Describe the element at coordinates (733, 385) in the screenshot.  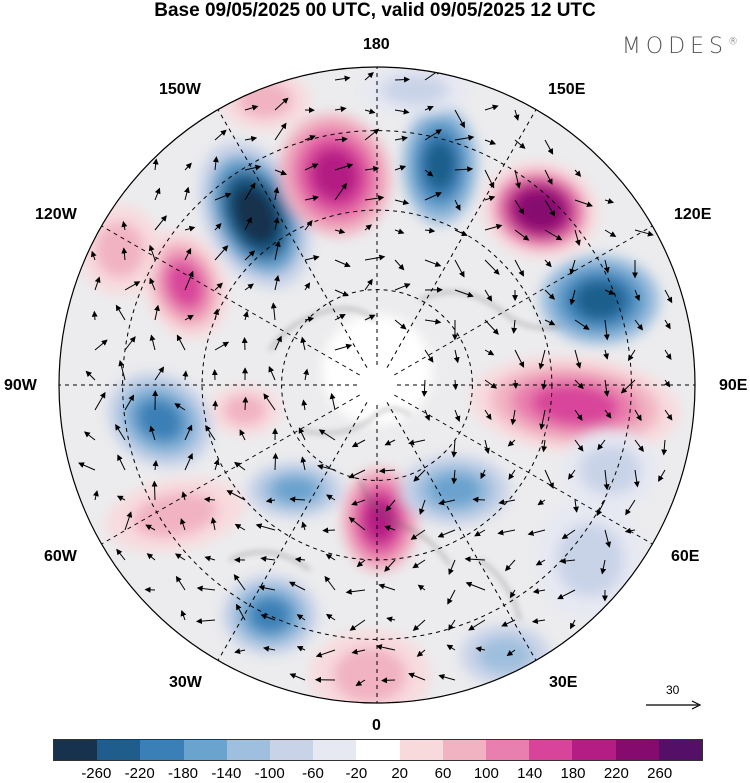
I see `lon-label-90e: 90E` at that location.